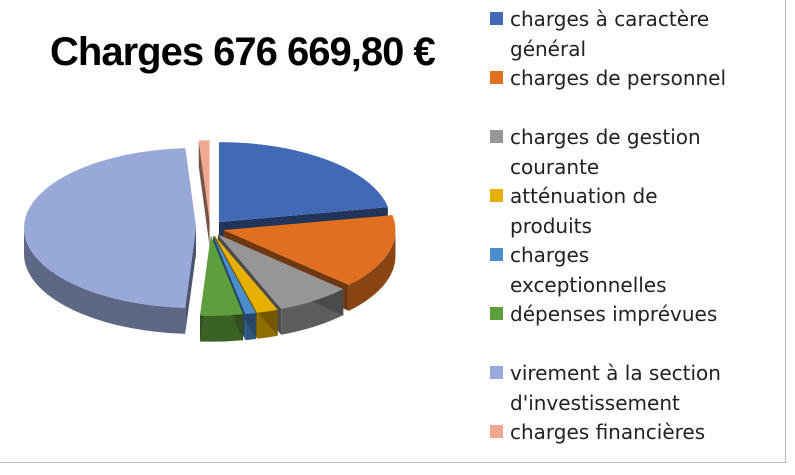 This screenshot has height=475, width=795. Describe the element at coordinates (618, 78) in the screenshot. I see `legend-label: charges de personnel` at that location.